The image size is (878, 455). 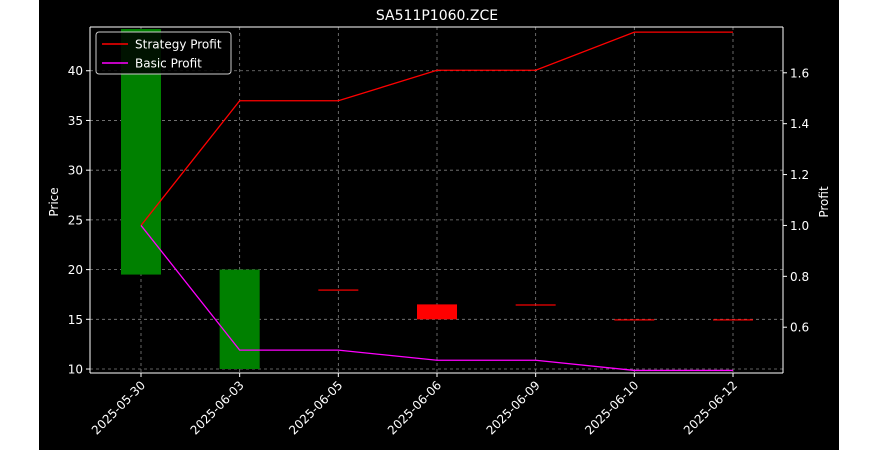 I want to click on legend-box, so click(x=163, y=53).